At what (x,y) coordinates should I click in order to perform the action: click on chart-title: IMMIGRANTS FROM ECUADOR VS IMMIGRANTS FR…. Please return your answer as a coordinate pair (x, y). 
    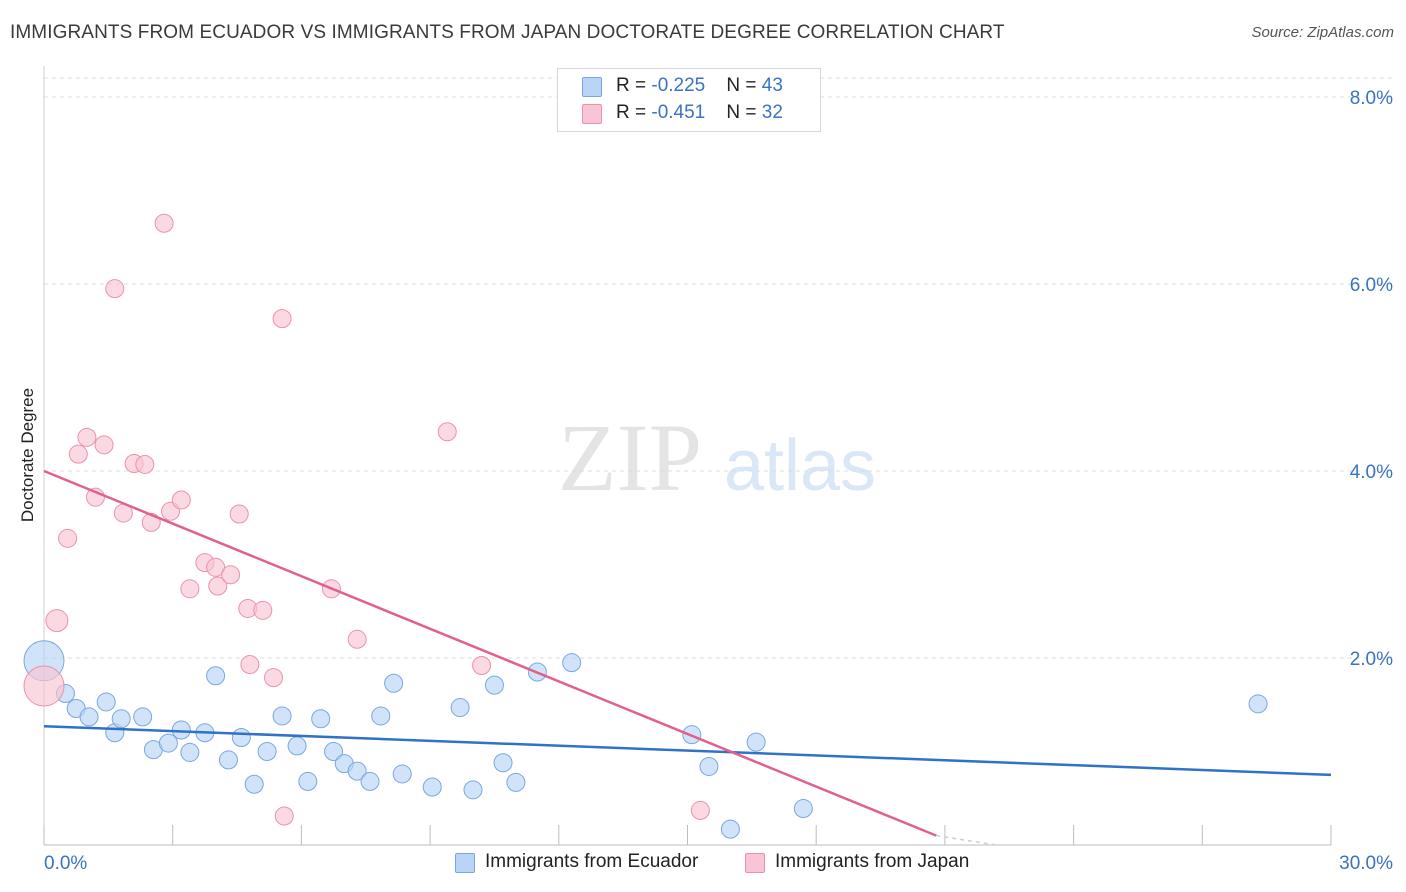
    Looking at the image, I should click on (507, 32).